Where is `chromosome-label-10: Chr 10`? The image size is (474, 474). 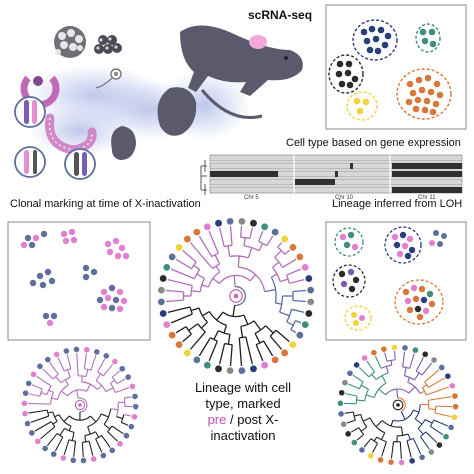 chromosome-label-10: Chr 10 is located at coordinates (344, 198).